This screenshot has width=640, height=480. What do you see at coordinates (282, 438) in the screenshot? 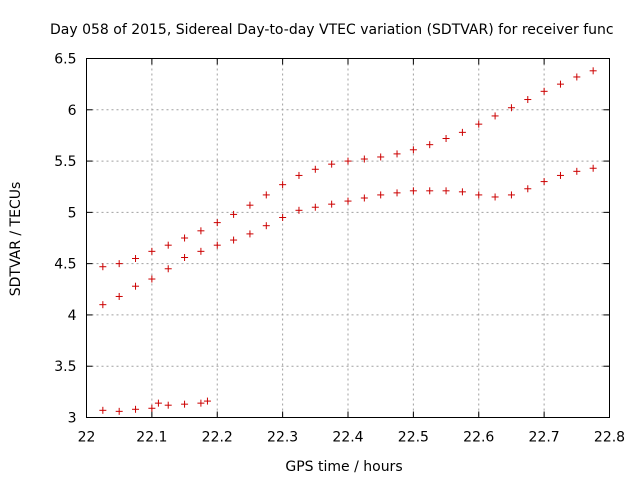
I see `x-tick-label: 22.3` at bounding box center [282, 438].